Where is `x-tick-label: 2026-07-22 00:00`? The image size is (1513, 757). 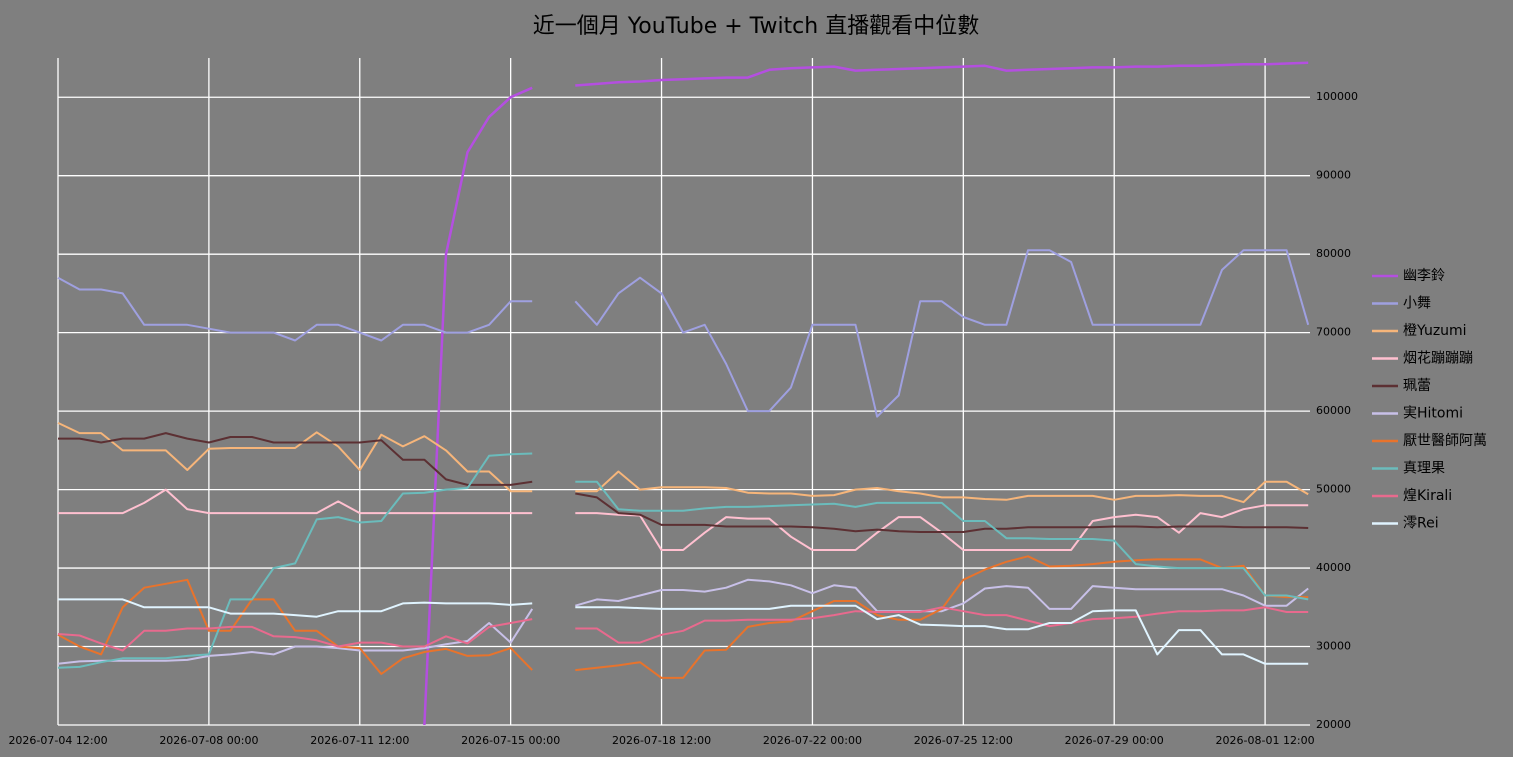
x-tick-label: 2026-07-22 00:00 is located at coordinates (812, 740).